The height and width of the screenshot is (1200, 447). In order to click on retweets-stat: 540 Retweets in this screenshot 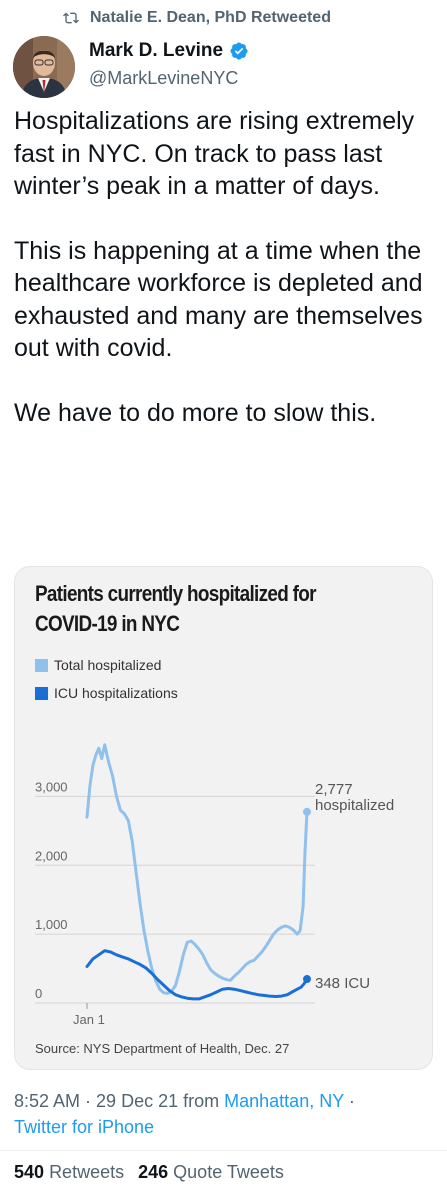, I will do `click(69, 1172)`.